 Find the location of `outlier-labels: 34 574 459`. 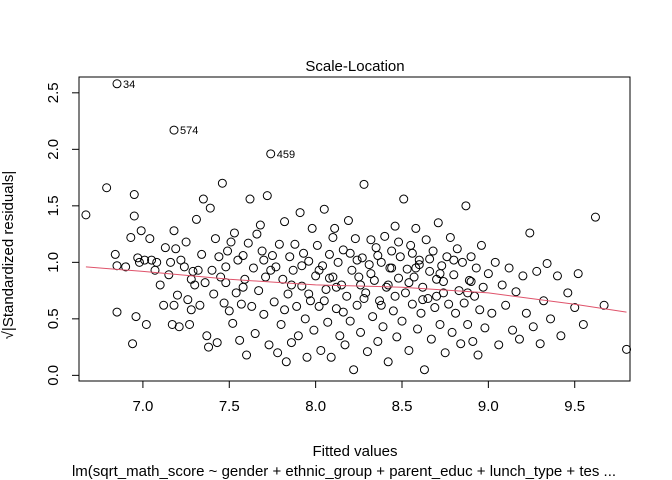

outlier-labels: 34 574 459 is located at coordinates (209, 120).